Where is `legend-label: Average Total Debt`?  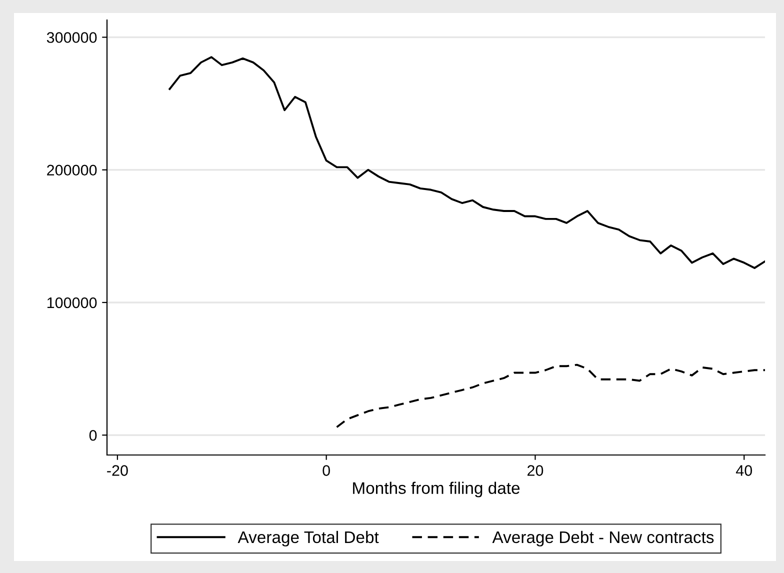 legend-label: Average Total Debt is located at coordinates (308, 538).